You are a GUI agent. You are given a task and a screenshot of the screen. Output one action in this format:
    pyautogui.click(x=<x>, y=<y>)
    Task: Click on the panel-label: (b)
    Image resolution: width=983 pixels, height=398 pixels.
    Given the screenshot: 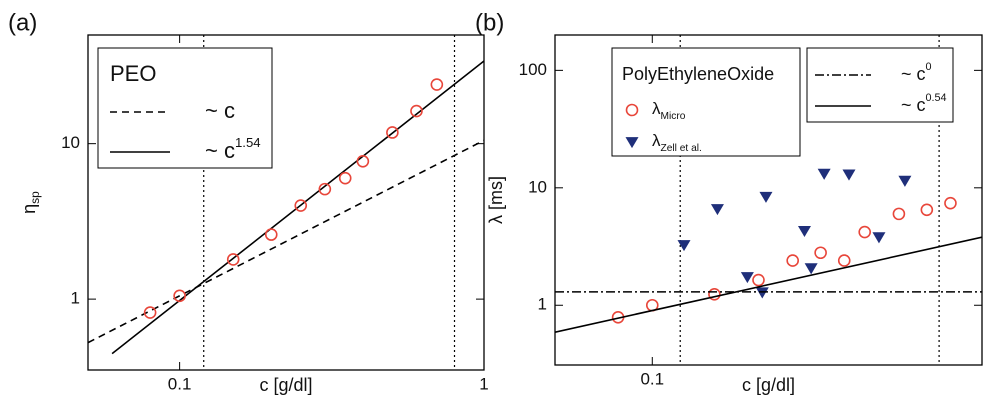 What is the action you would take?
    pyautogui.click(x=489, y=22)
    